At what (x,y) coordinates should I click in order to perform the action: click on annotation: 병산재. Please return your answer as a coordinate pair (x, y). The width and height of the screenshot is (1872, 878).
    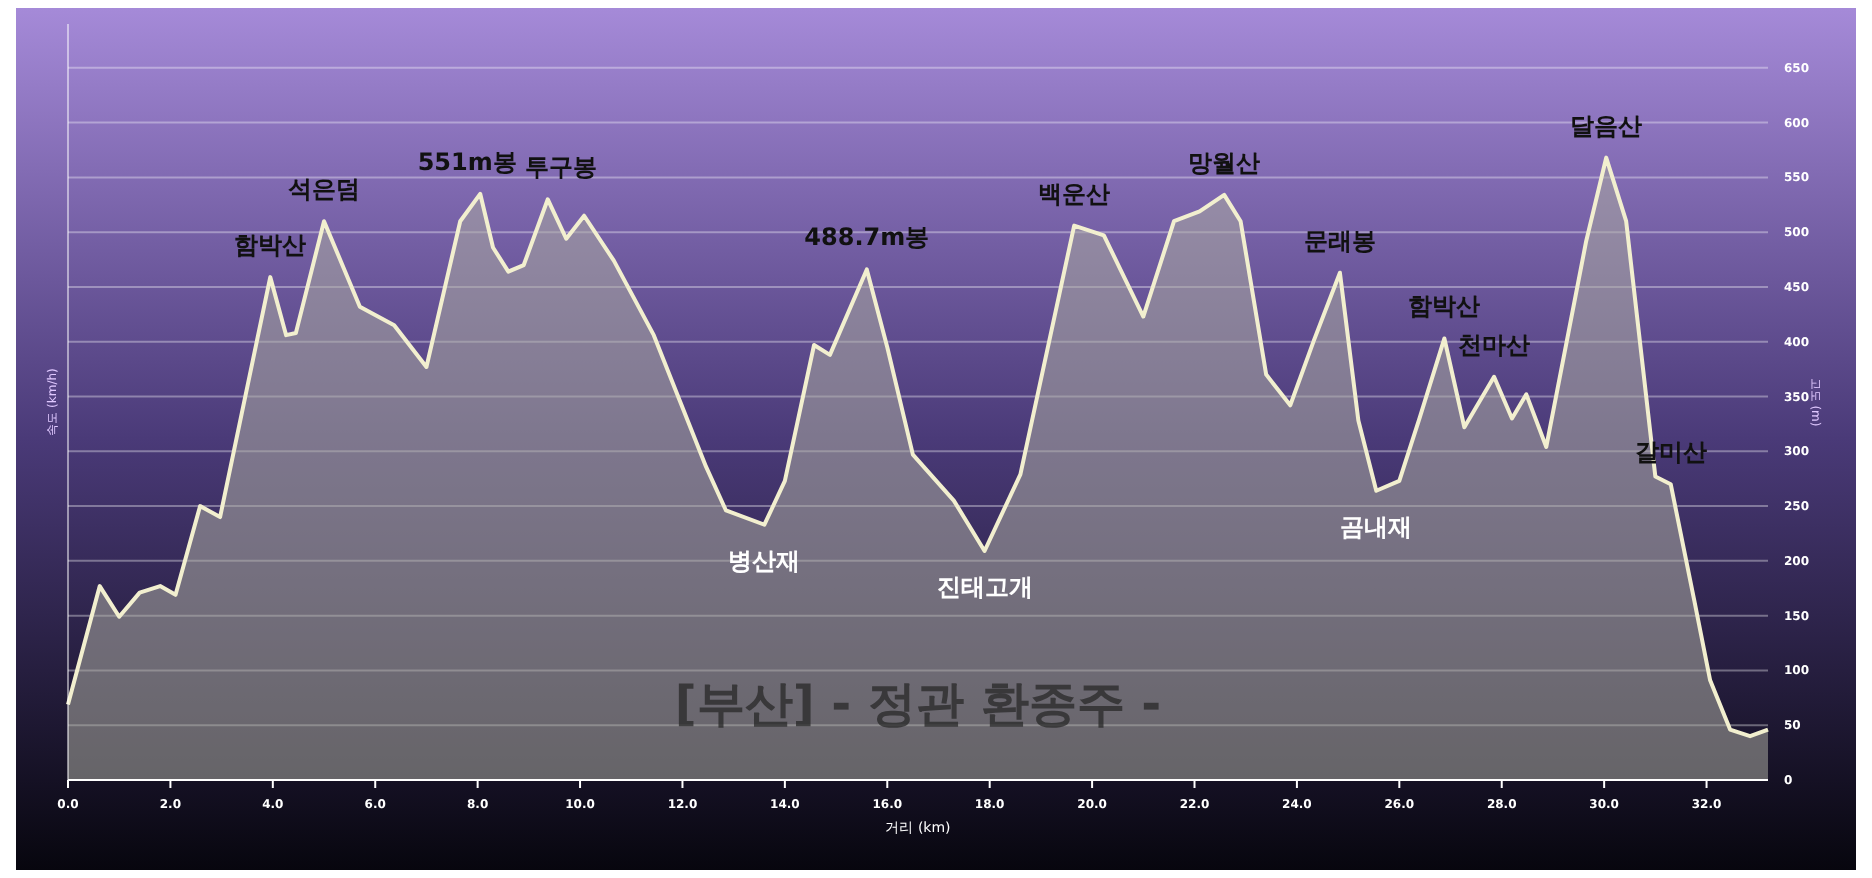
    Looking at the image, I should click on (764, 560).